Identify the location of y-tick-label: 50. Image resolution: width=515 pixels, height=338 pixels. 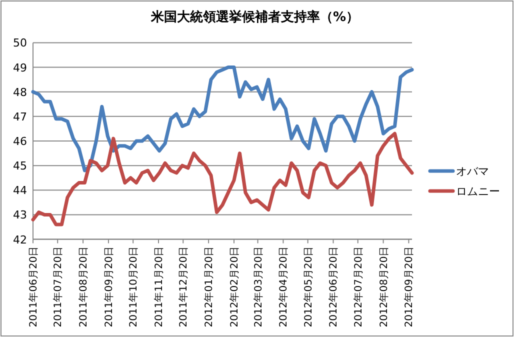
(20, 43).